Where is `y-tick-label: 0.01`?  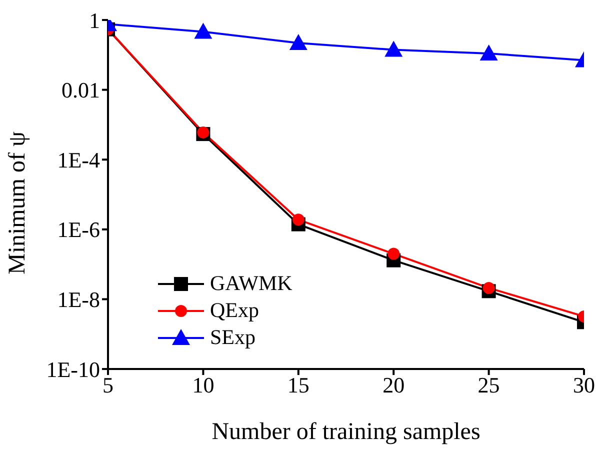 y-tick-label: 0.01 is located at coordinates (81, 90).